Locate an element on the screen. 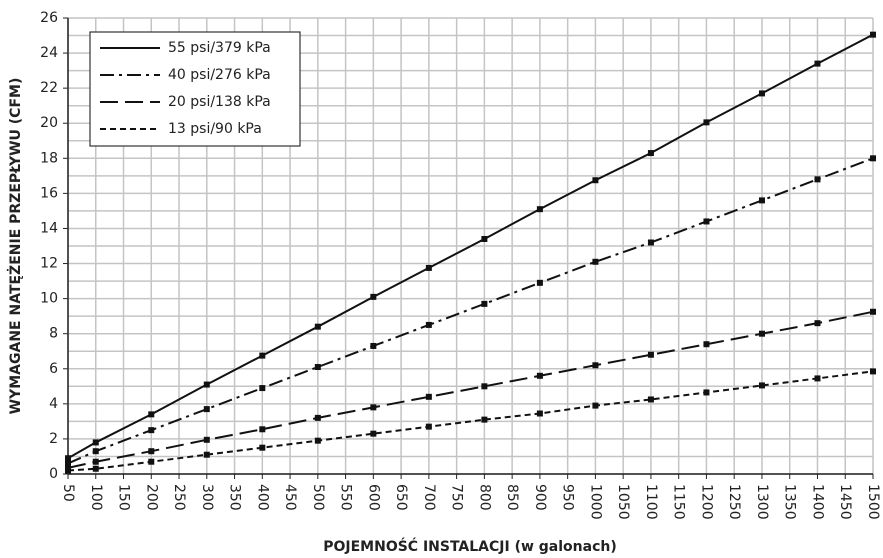 Image resolution: width=883 pixels, height=558 pixels. y-axis-label: WYMAGANE NATĘŻENIE PRZEPŁYWU (CFM) is located at coordinates (15, 246).